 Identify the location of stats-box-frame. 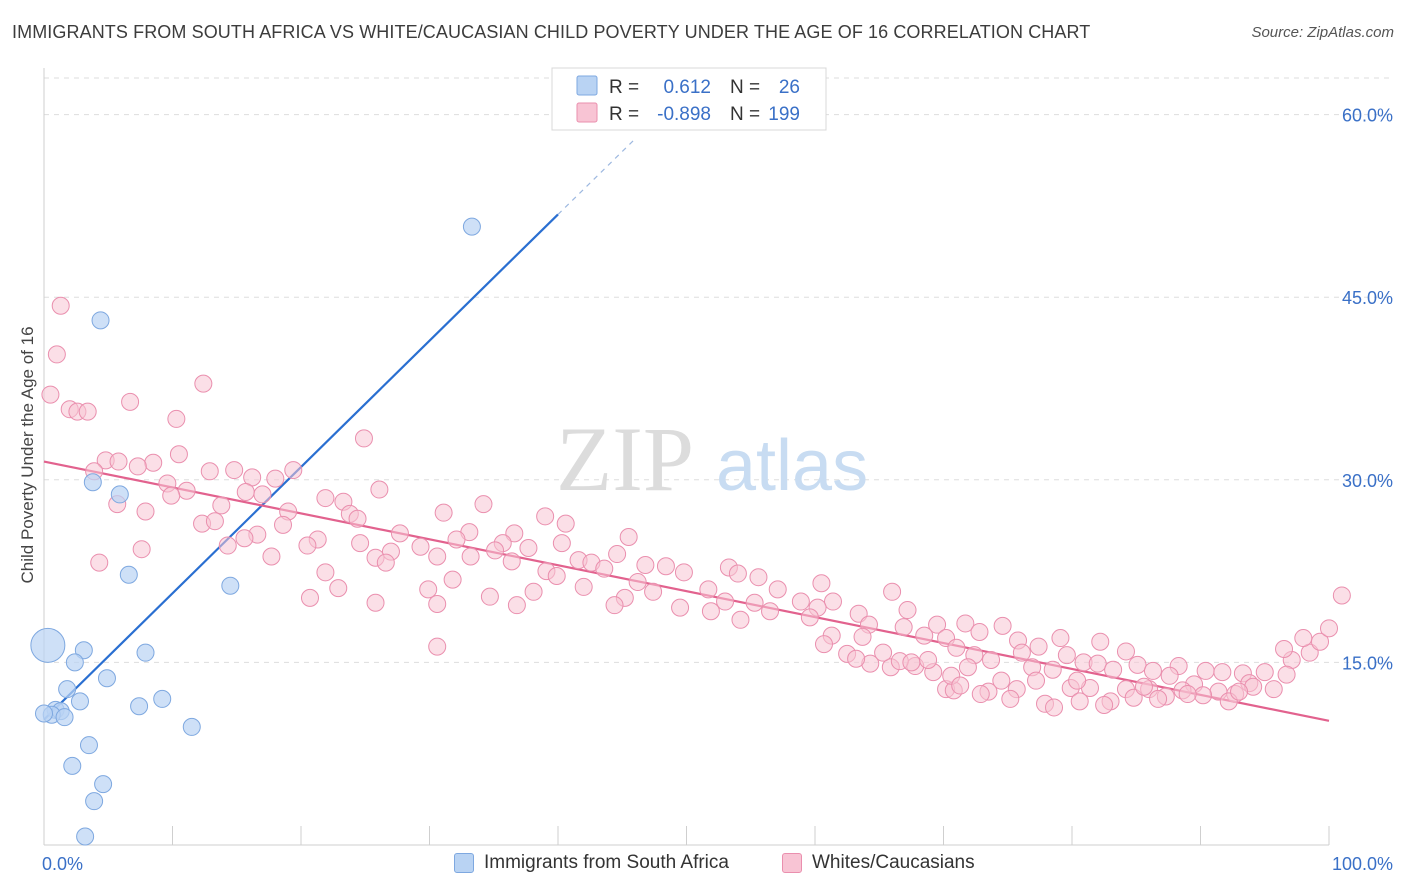
(689, 99).